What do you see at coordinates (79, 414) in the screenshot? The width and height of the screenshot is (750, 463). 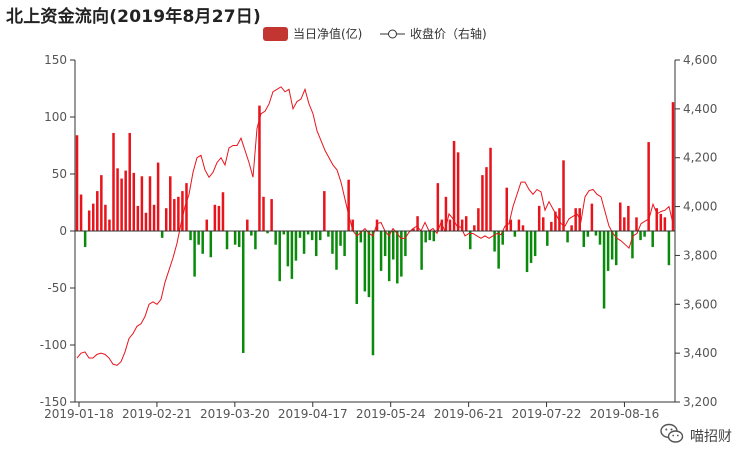 I see `x-tick-label: 2019-01-18` at bounding box center [79, 414].